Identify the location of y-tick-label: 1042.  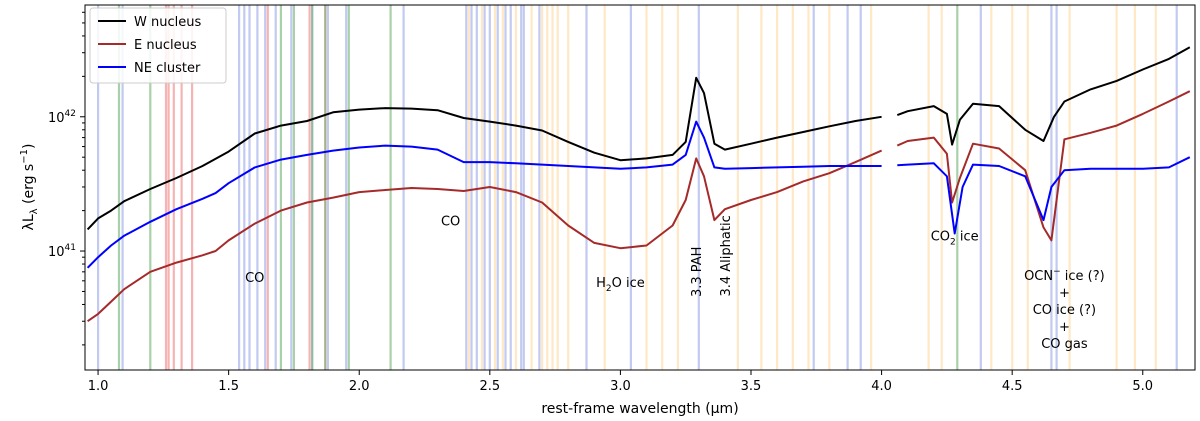
(62, 117).